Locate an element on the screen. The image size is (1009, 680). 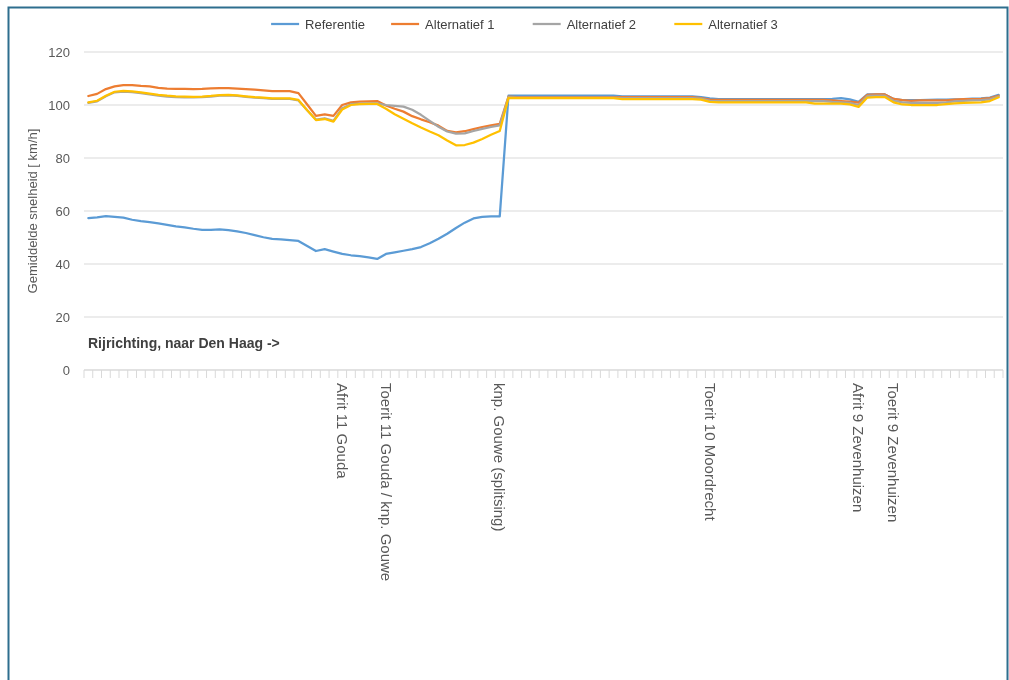
legend-label: Alternatief 1 is located at coordinates (460, 24).